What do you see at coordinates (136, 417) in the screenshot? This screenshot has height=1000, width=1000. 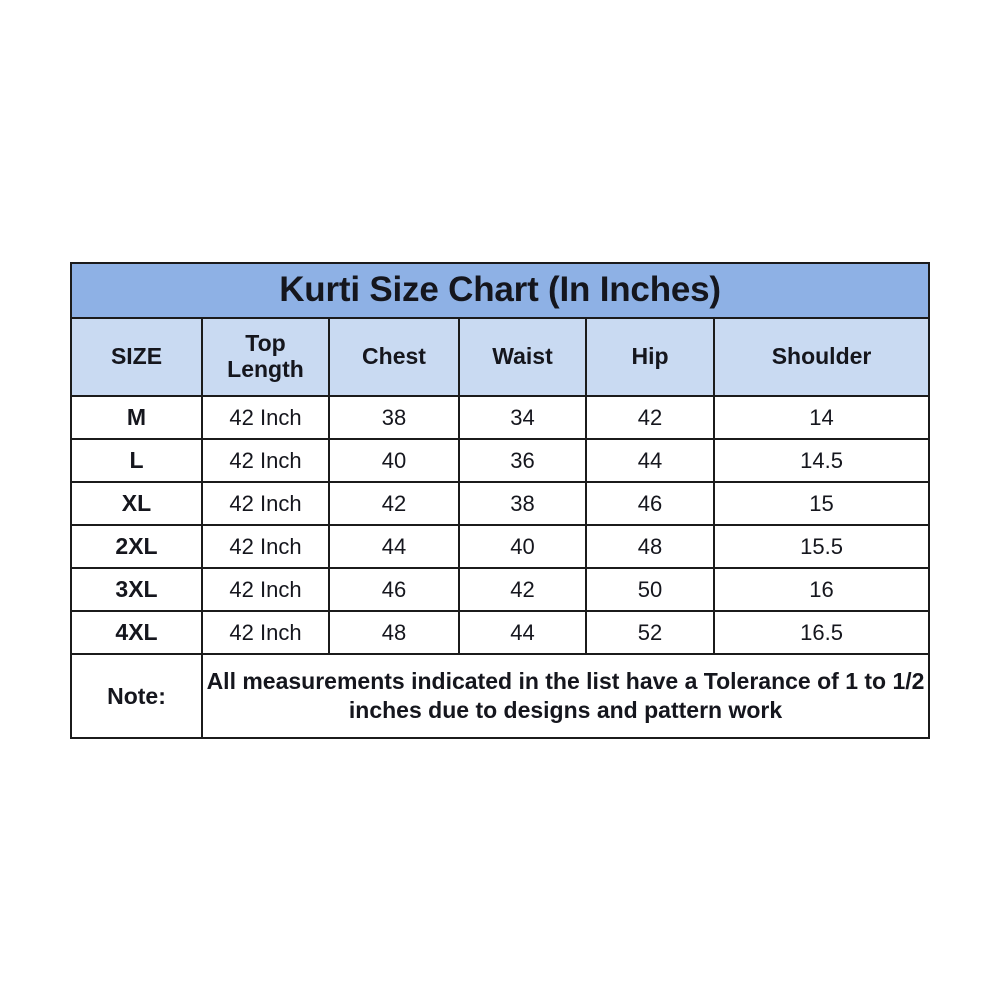 I see `cell-size: M` at bounding box center [136, 417].